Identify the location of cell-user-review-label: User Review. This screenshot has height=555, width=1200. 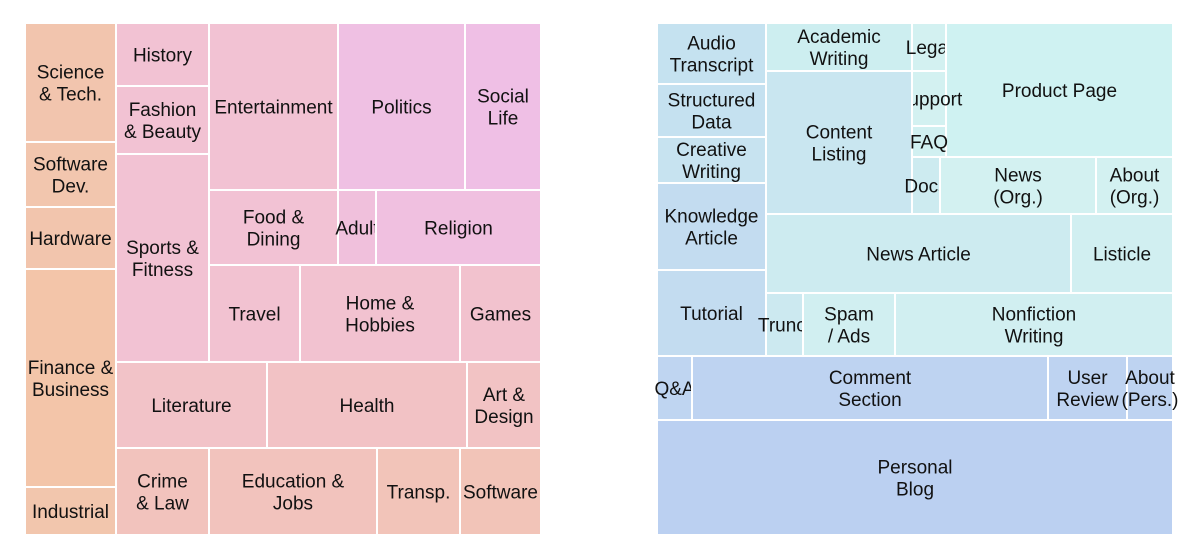
(1087, 389).